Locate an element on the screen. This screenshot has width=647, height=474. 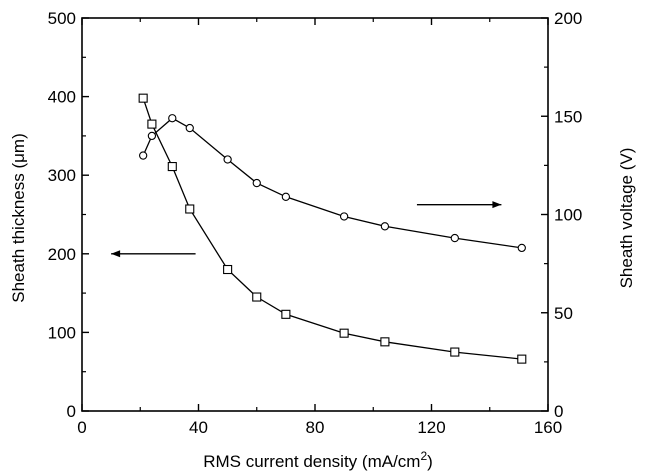
x-tick-label: 160 is located at coordinates (548, 427).